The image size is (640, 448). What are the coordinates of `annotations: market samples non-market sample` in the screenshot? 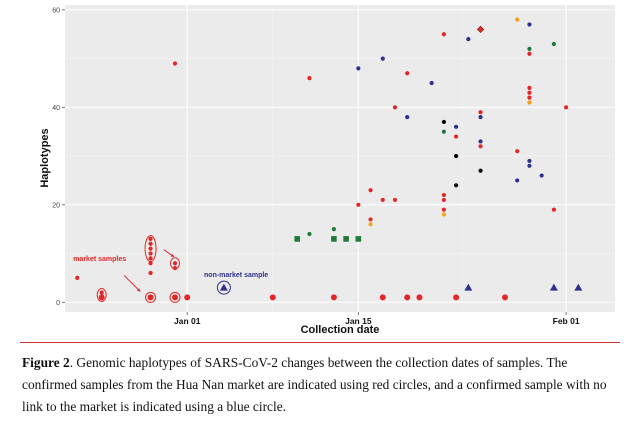 It's located at (170, 269).